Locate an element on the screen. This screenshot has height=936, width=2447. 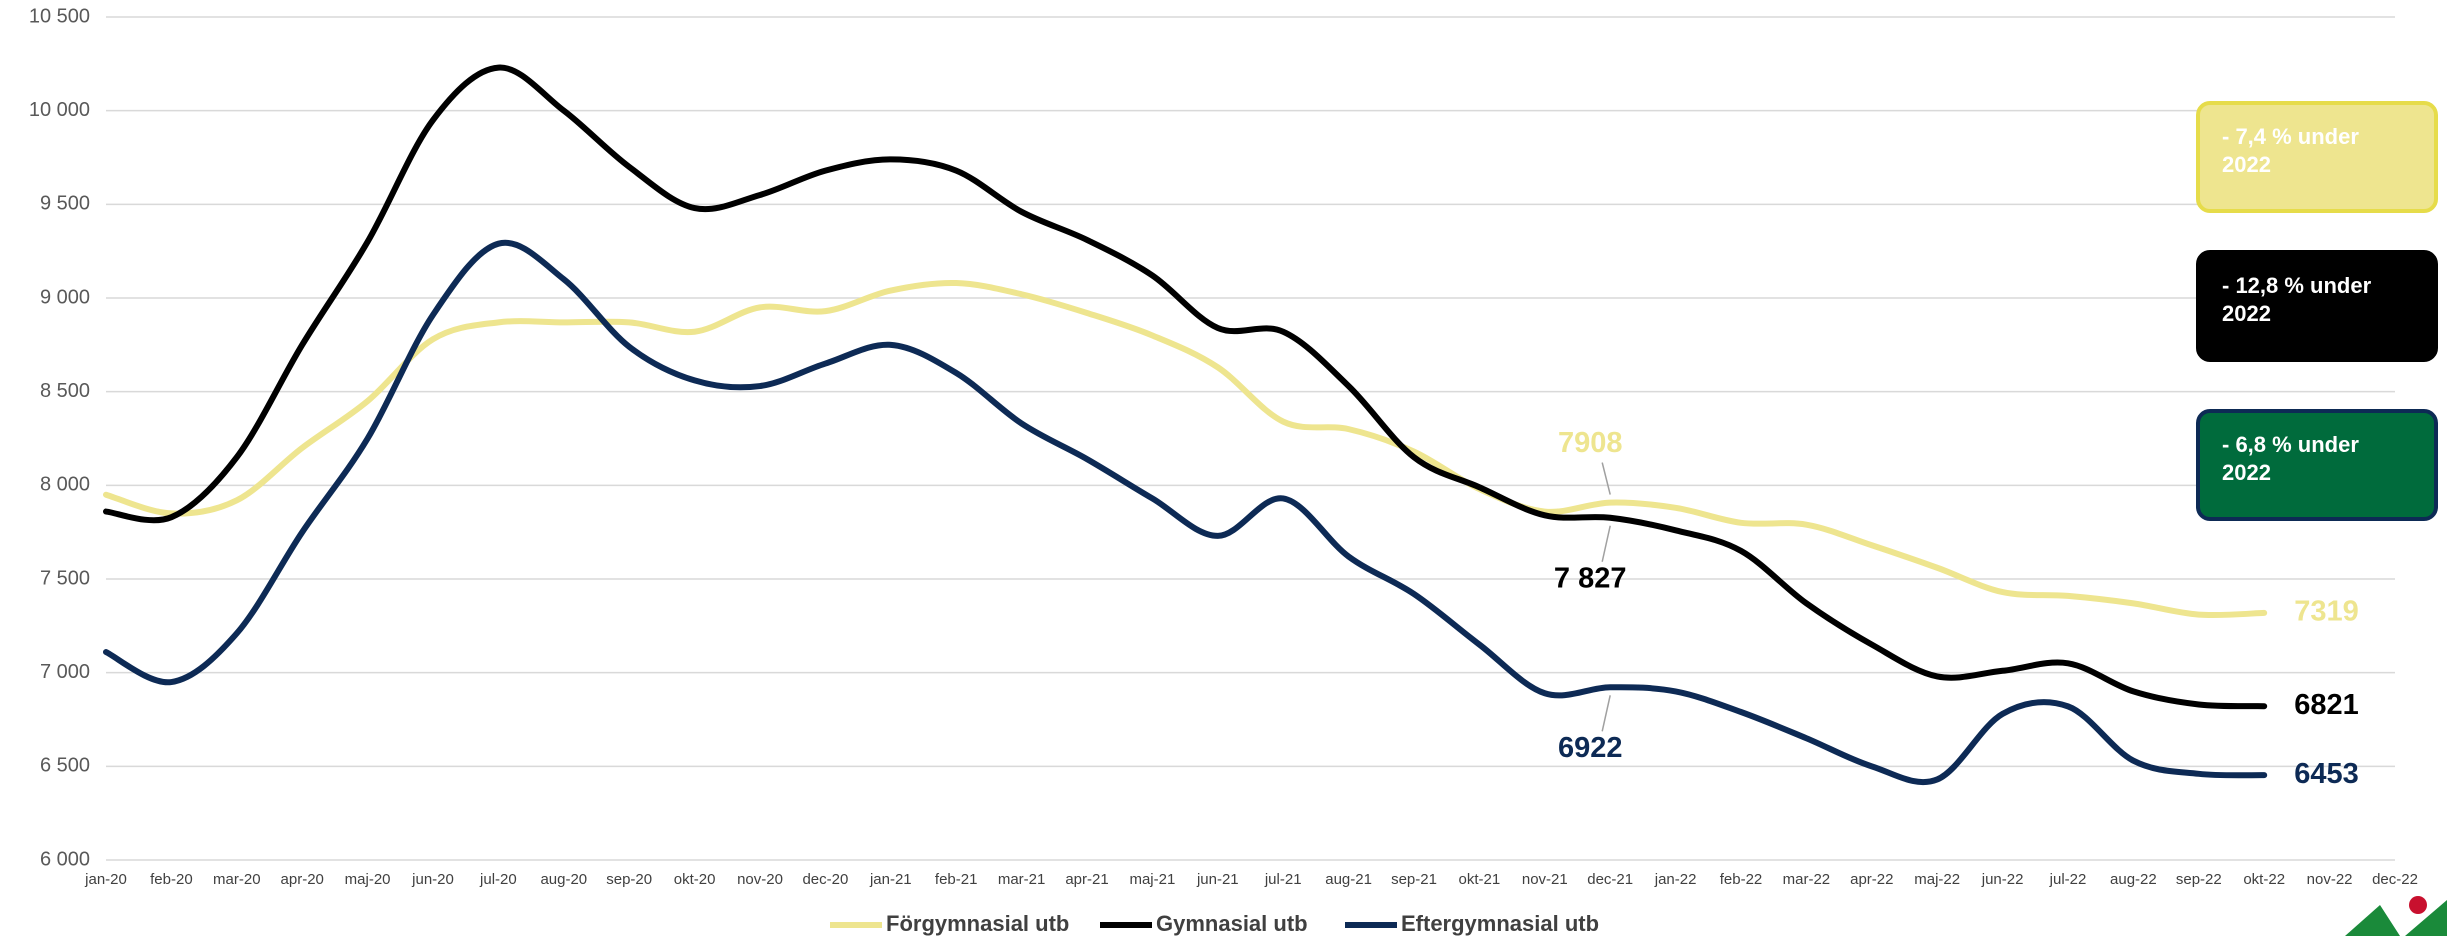
x-tick-label: sep-21 is located at coordinates (1414, 879).